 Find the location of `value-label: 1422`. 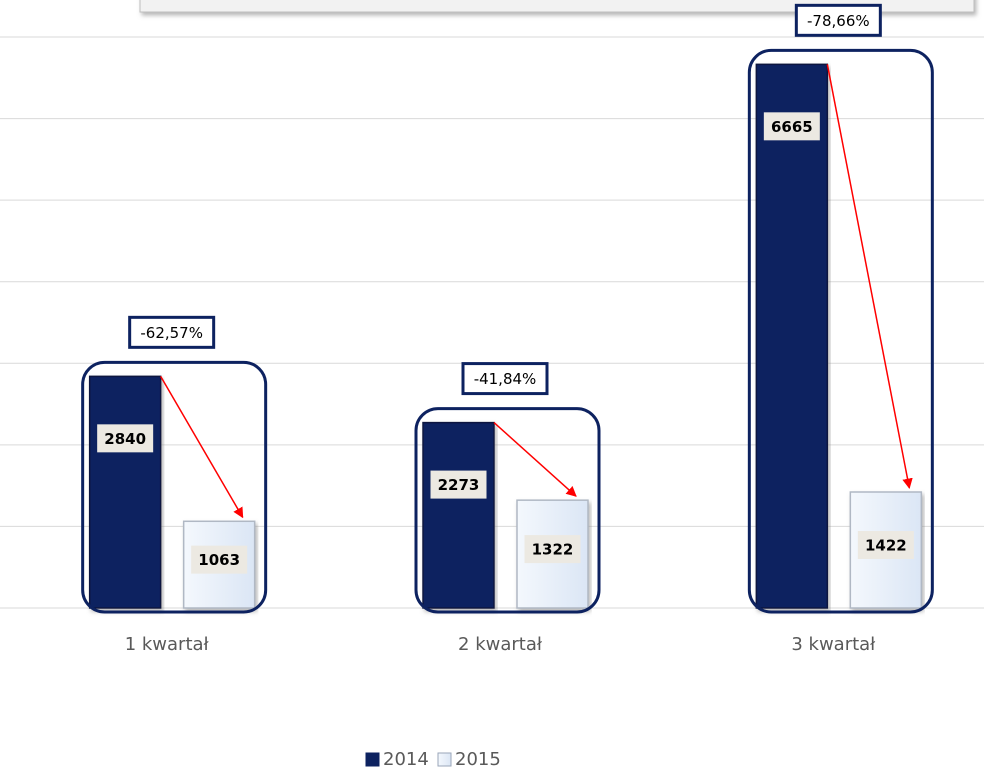

value-label: 1422 is located at coordinates (886, 546).